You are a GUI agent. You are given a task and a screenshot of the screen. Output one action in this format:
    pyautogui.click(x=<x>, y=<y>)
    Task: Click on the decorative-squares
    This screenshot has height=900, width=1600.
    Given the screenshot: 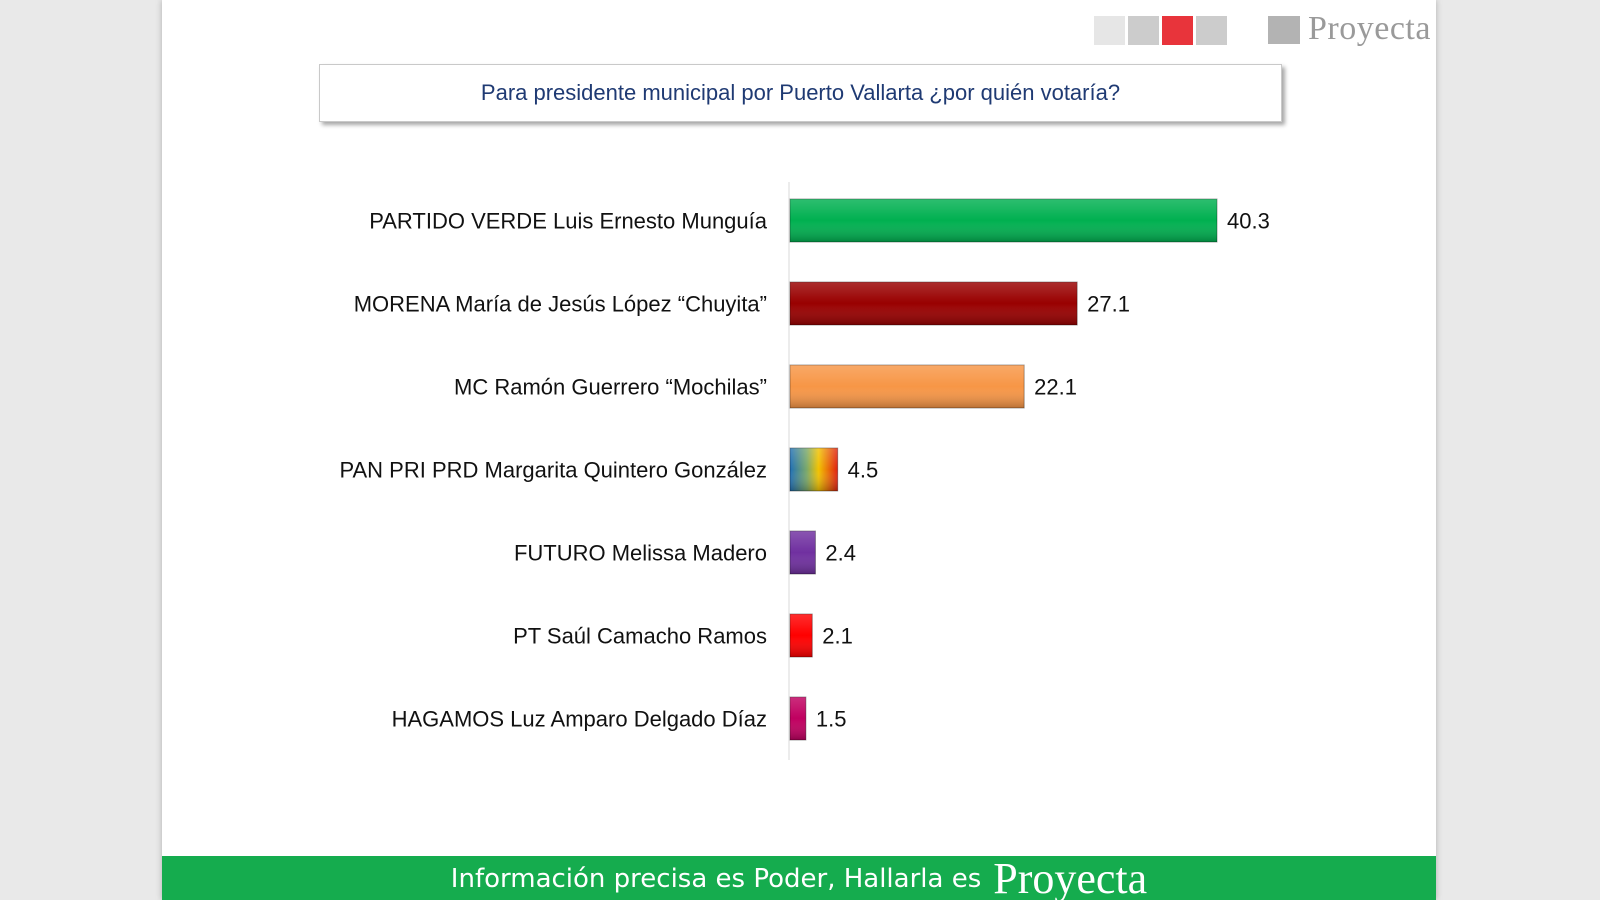 What is the action you would take?
    pyautogui.click(x=1160, y=30)
    